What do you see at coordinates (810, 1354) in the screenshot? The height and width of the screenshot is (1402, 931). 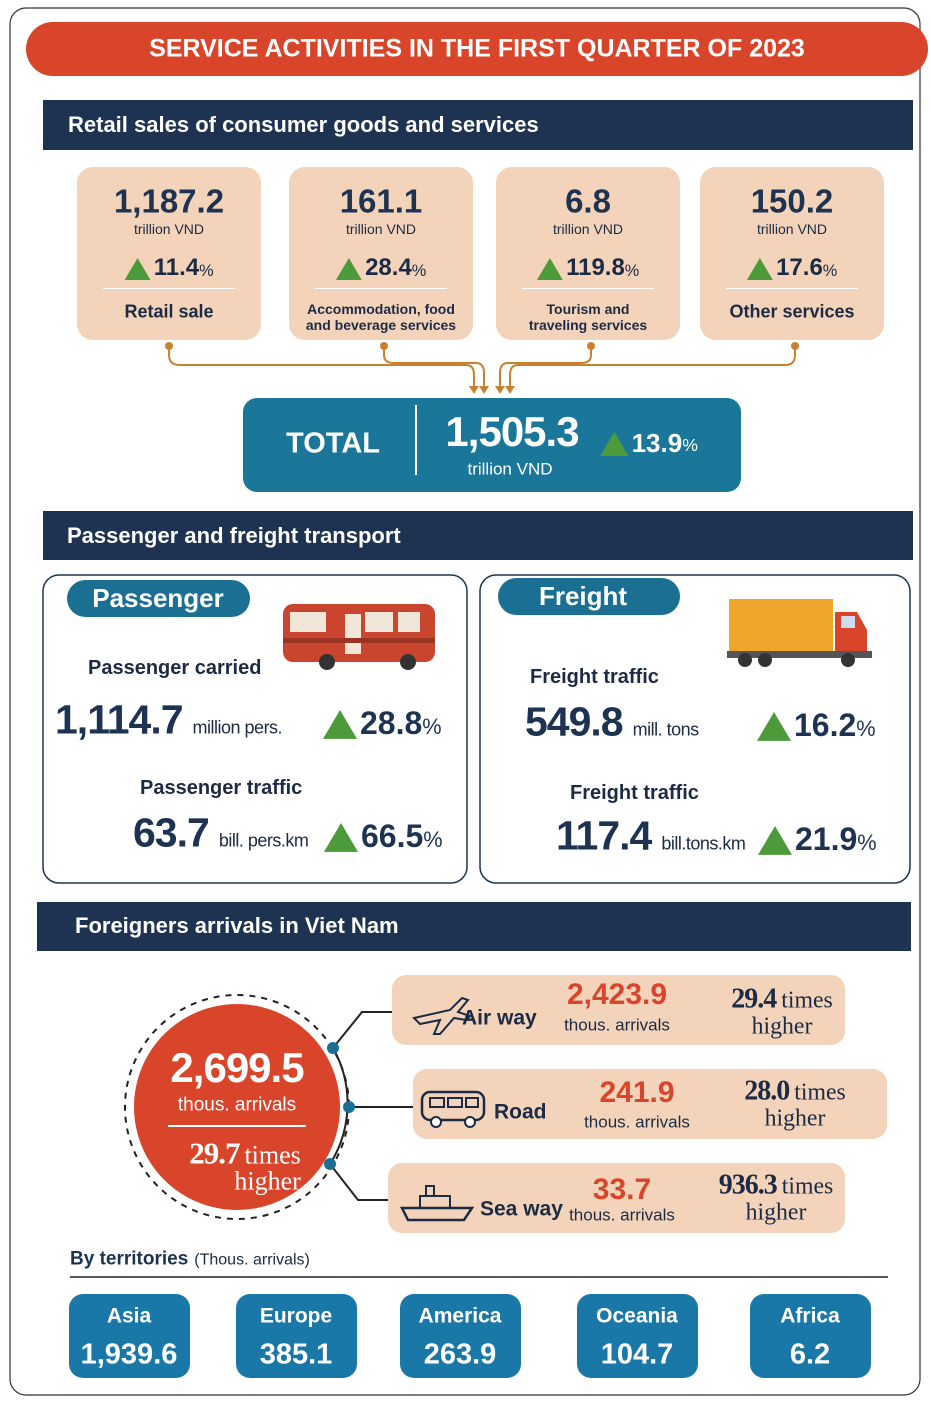 I see `territory-value: 6.2` at bounding box center [810, 1354].